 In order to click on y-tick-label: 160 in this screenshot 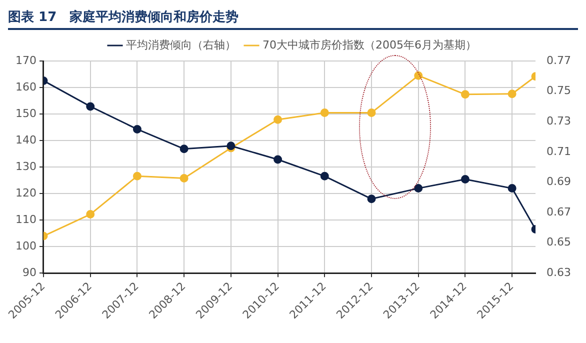, I will do `click(26, 87)`.